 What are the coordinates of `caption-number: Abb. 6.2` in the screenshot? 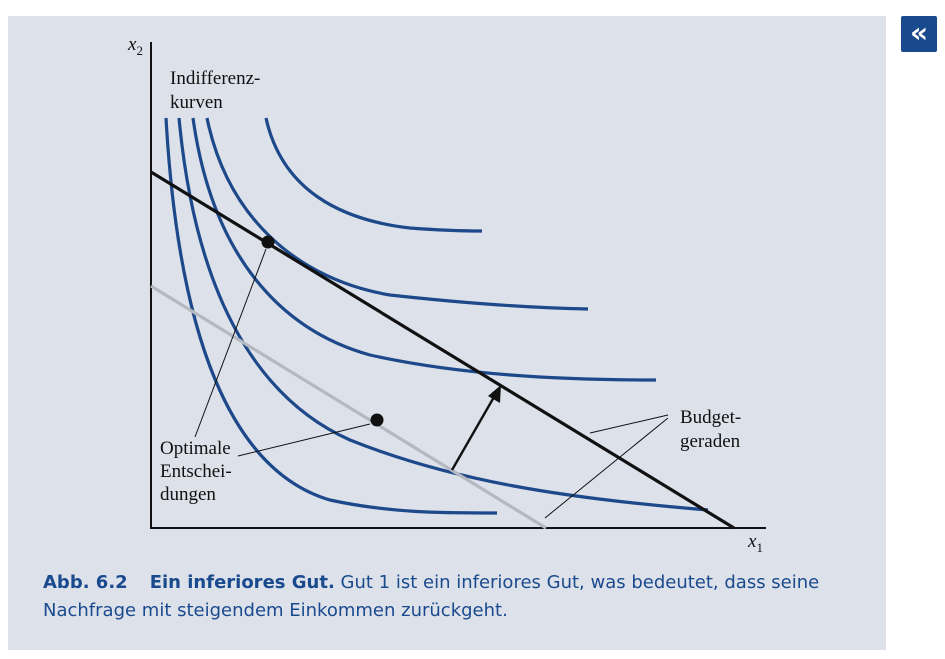 It's located at (85, 582).